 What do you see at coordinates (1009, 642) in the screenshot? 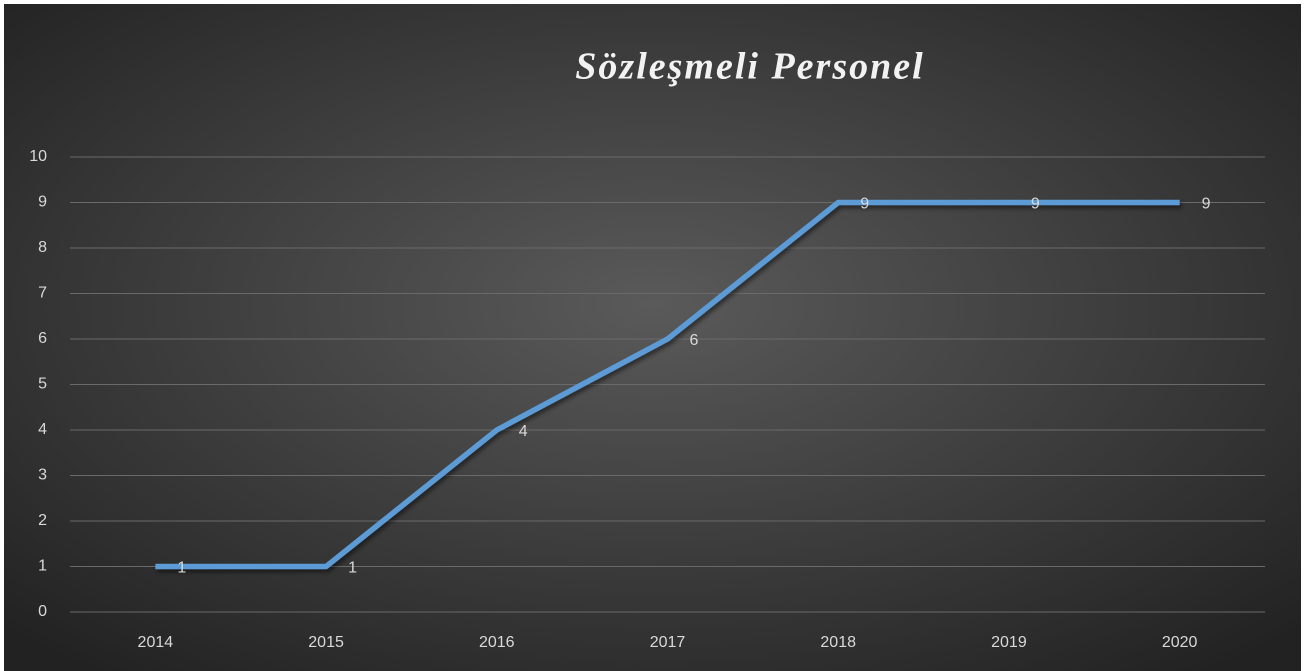
I see `x-tick-label: 2019` at bounding box center [1009, 642].